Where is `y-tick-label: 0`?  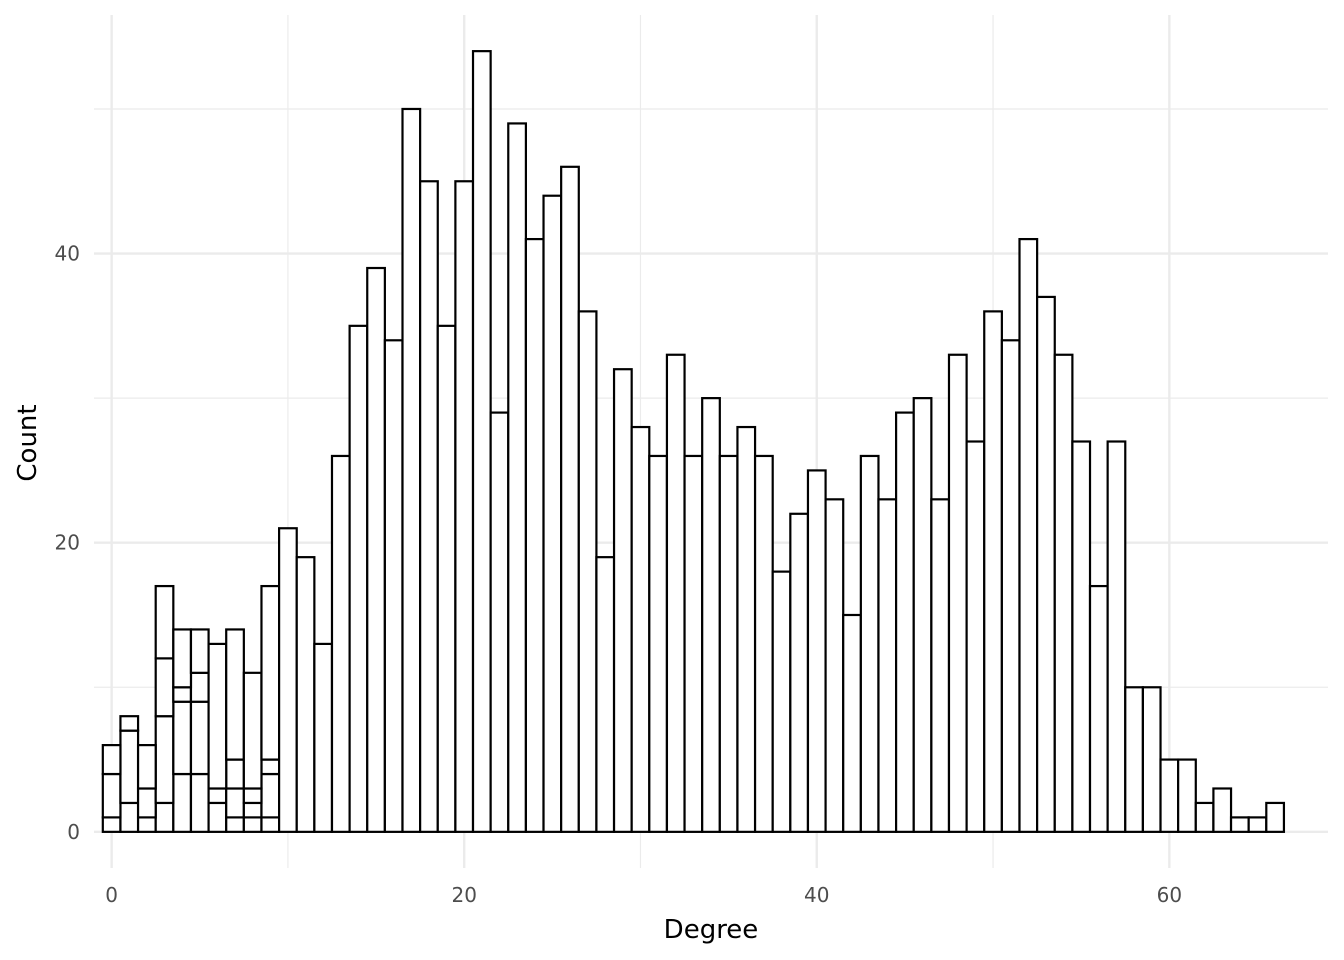
y-tick-label: 0 is located at coordinates (73, 832).